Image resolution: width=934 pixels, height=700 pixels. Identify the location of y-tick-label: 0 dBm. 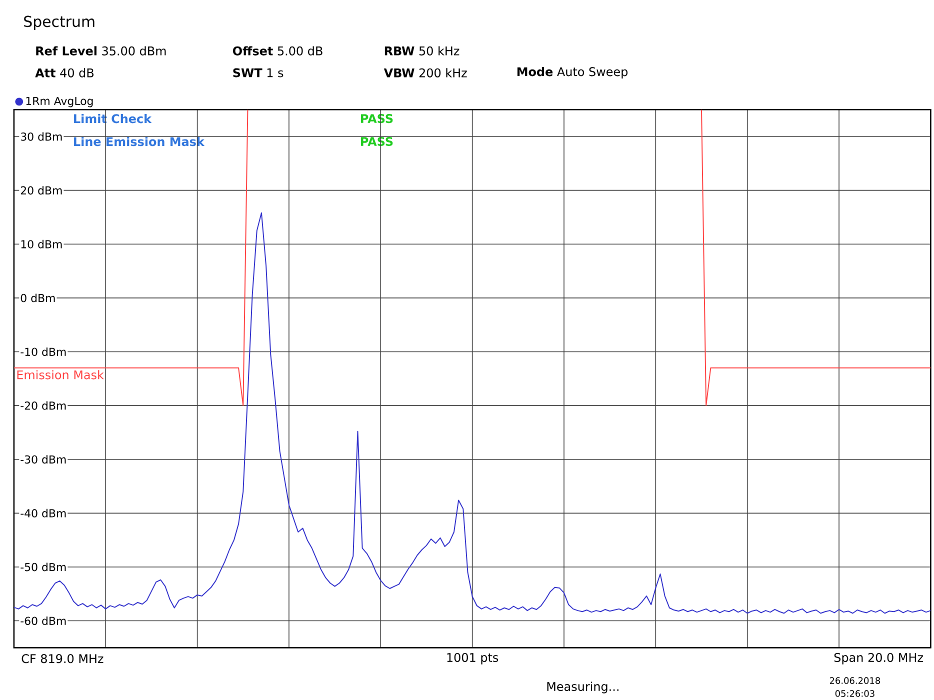
(37, 298).